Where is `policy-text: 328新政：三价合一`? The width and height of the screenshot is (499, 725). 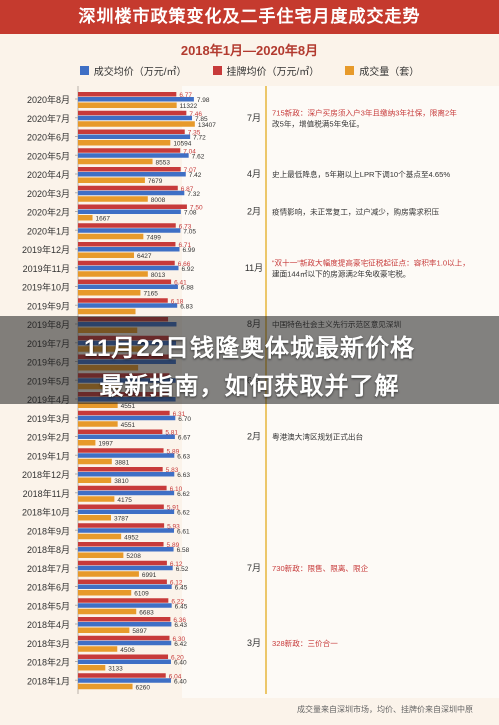
policy-text: 328新政：三价合一 is located at coordinates (305, 643).